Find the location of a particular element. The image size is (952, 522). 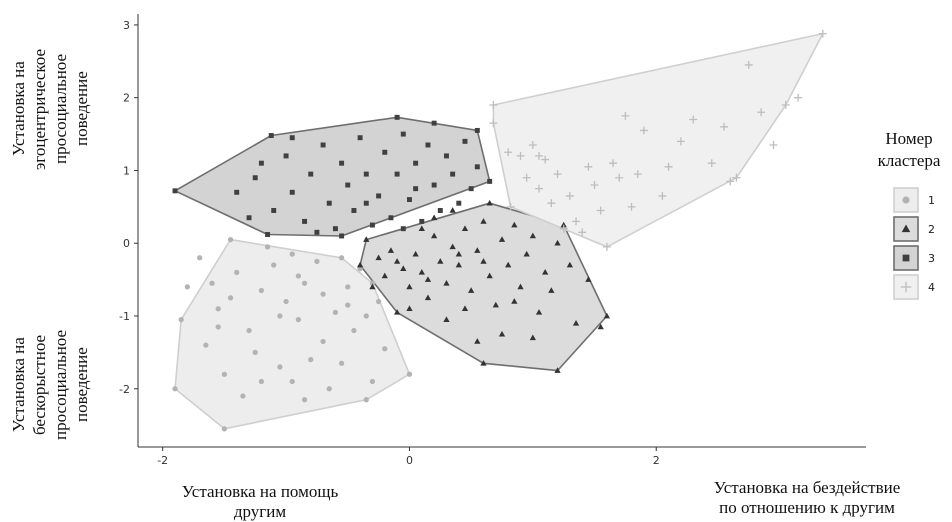

legend-circle-marker is located at coordinates (906, 200).